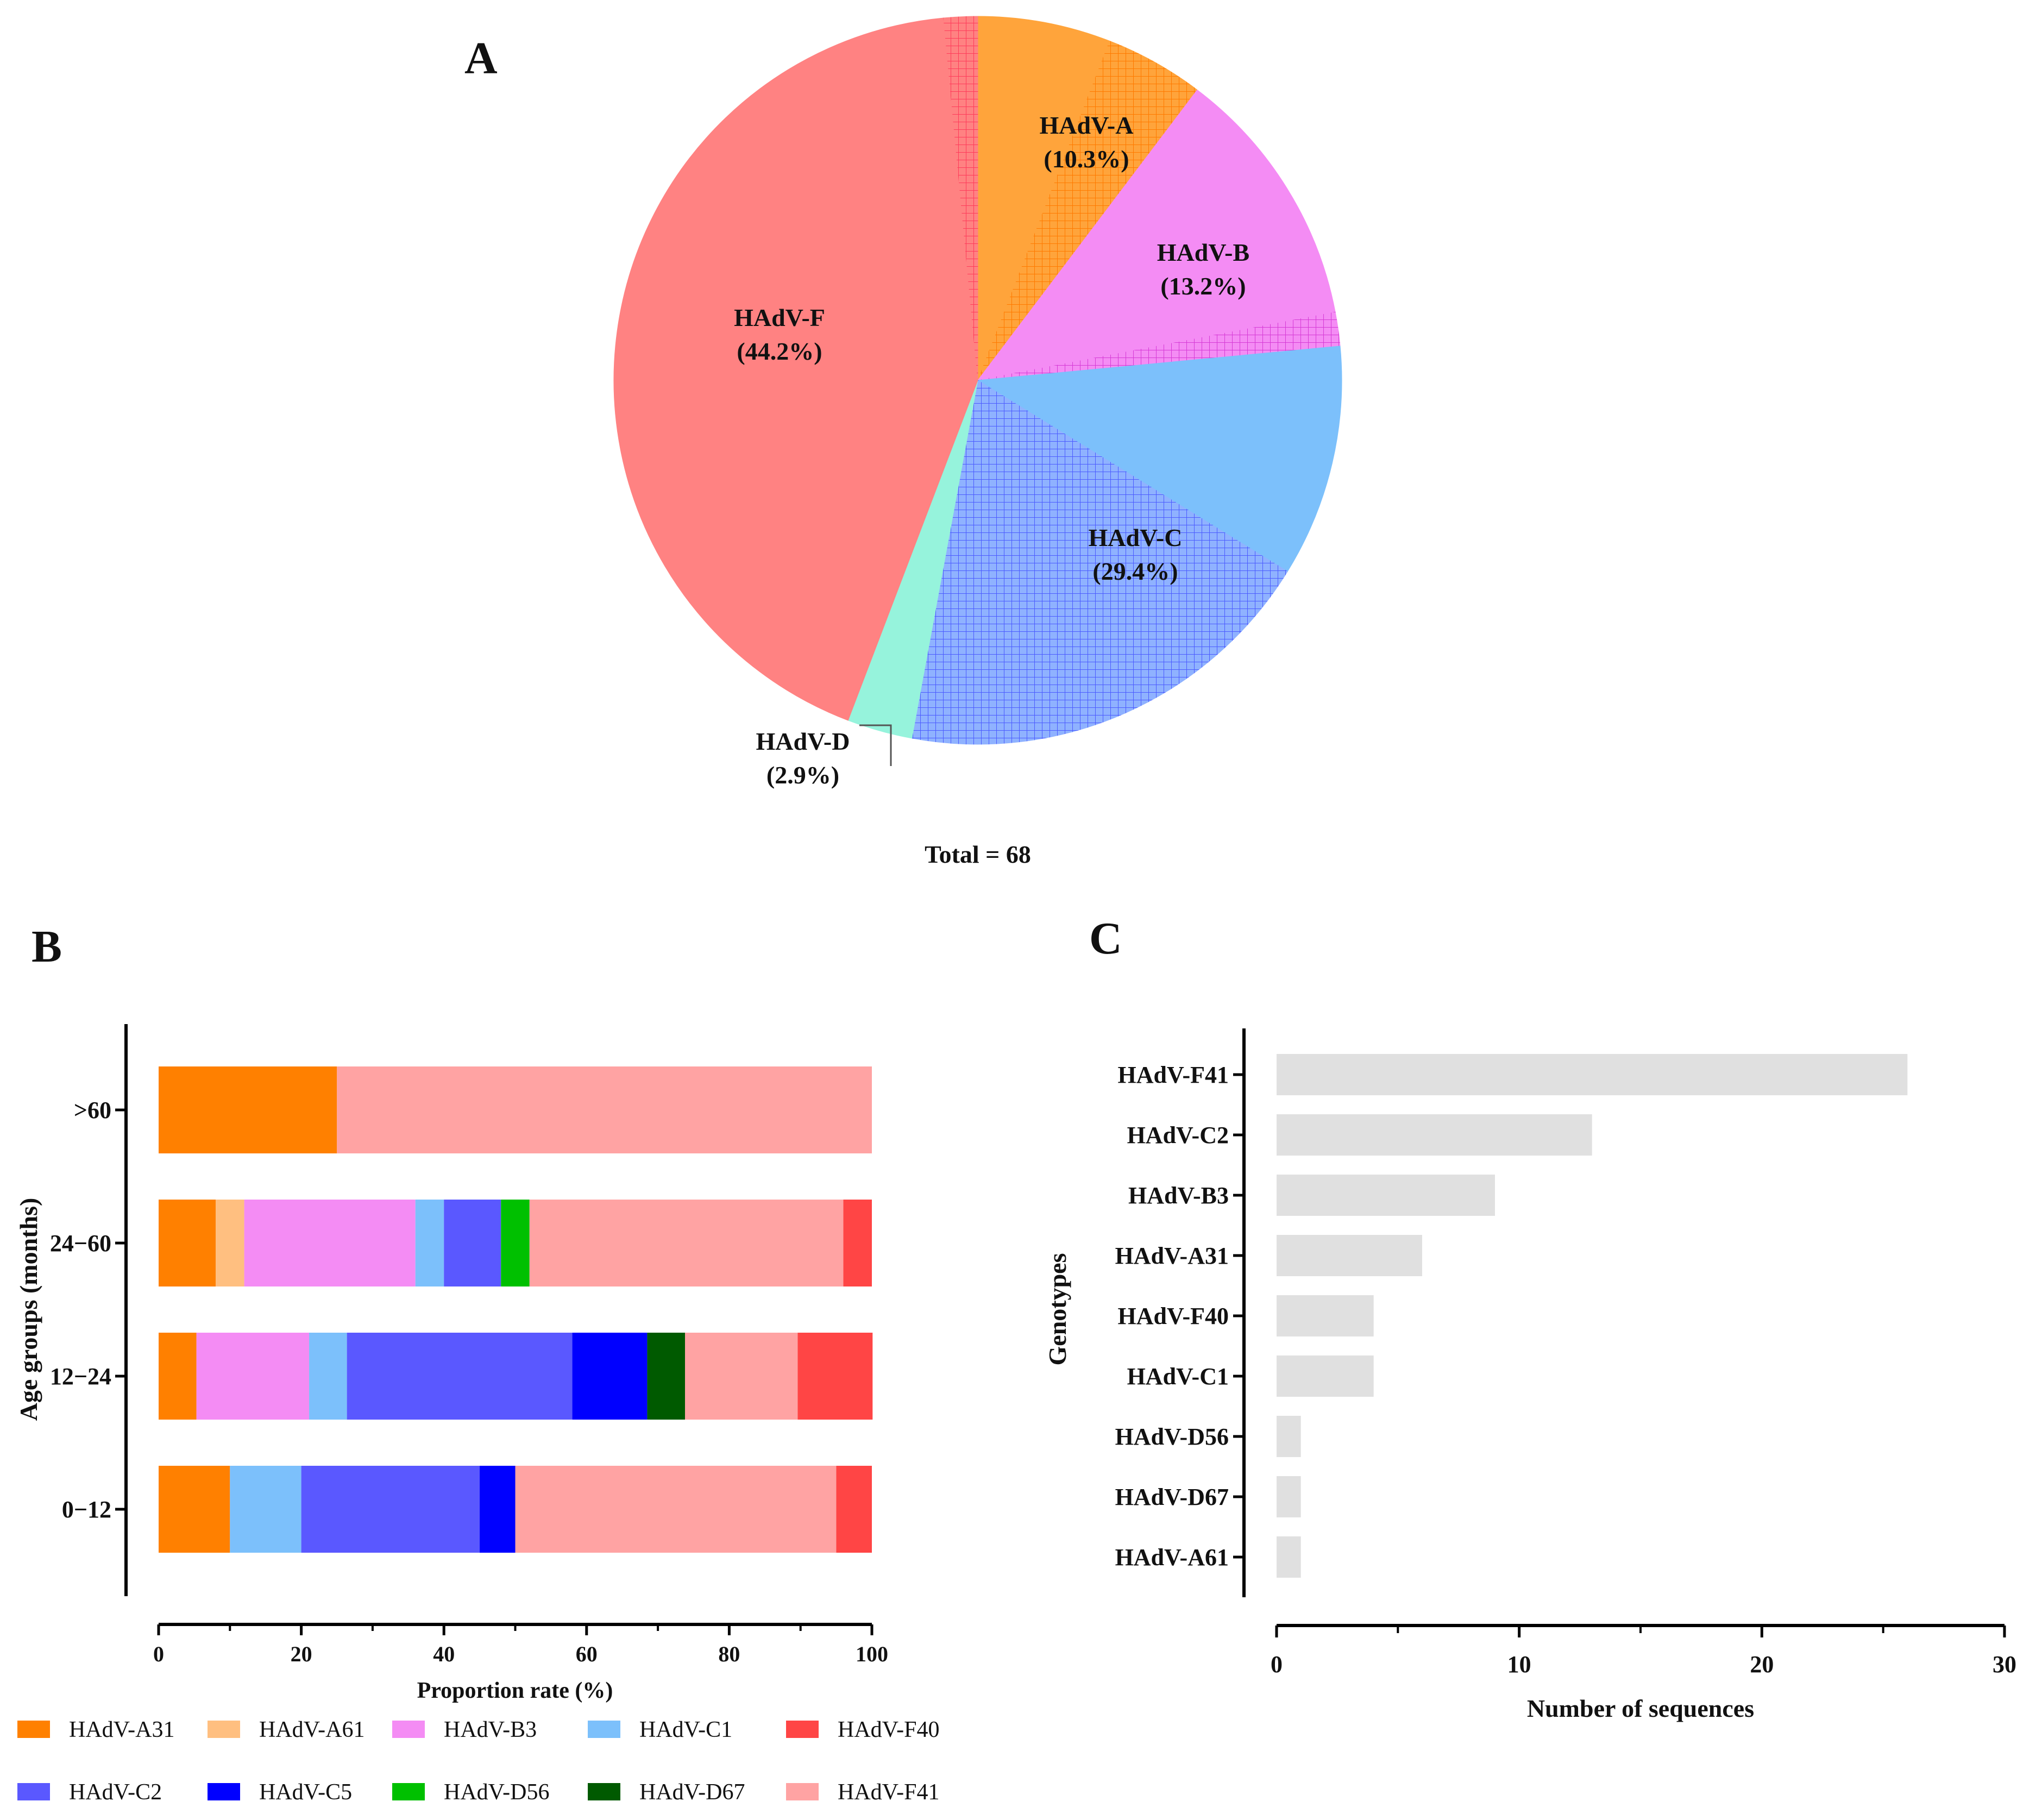 The width and height of the screenshot is (2036, 1820). I want to click on x-tick-label: 80, so click(729, 1654).